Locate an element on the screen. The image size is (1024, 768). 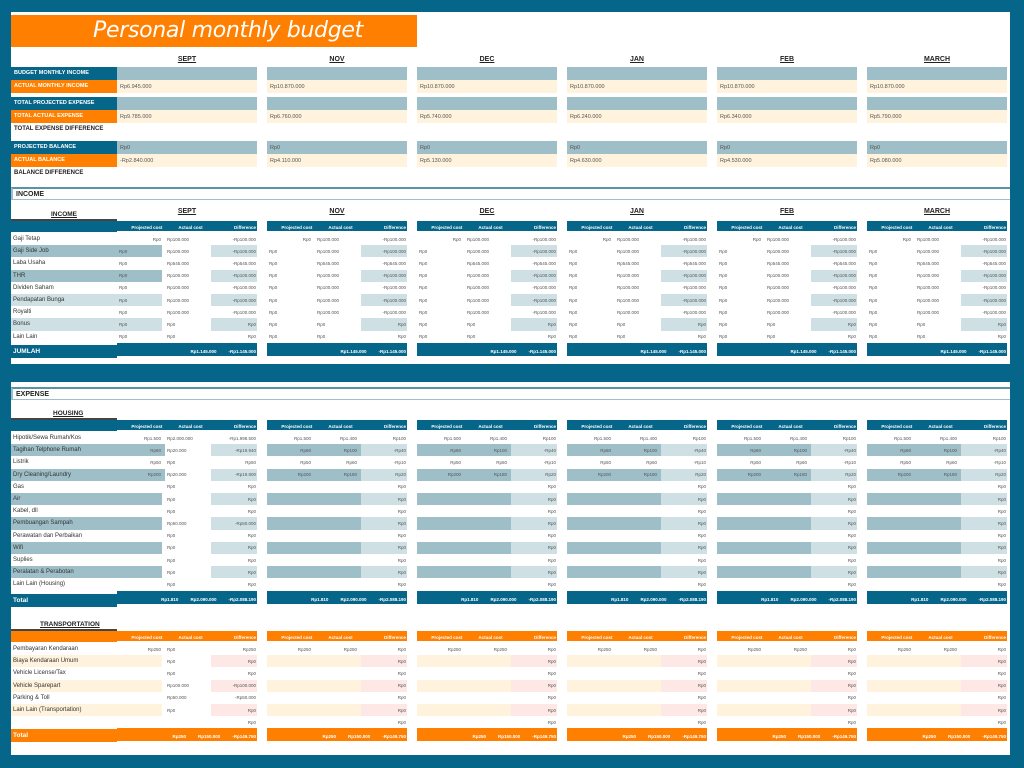
actual-cost-cell: Rp50.000 is located at coordinates (177, 523).